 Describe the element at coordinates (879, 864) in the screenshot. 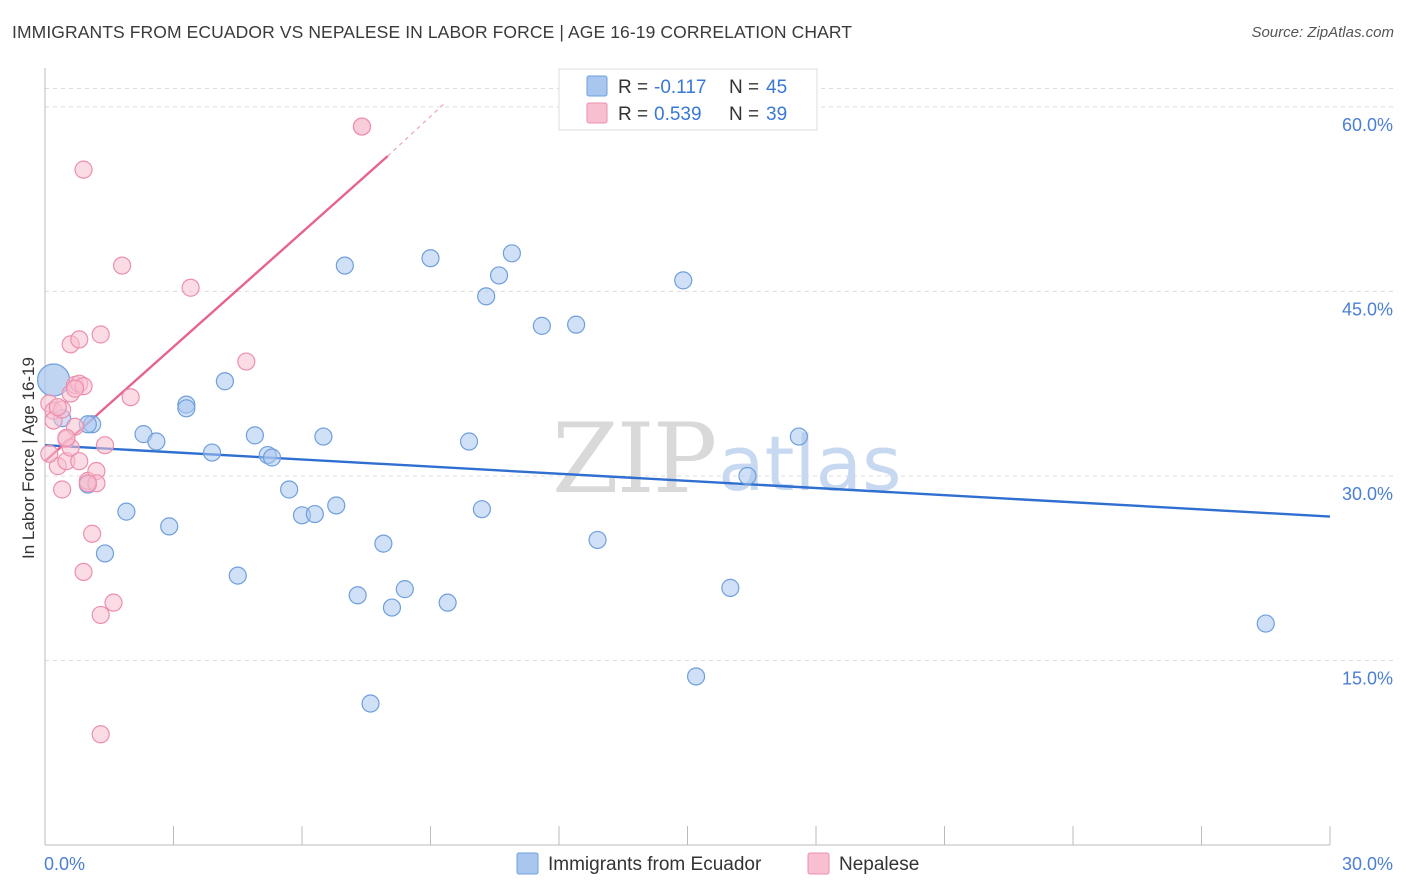

I see `bottom-legend-label-nepalese: Nepalese` at that location.